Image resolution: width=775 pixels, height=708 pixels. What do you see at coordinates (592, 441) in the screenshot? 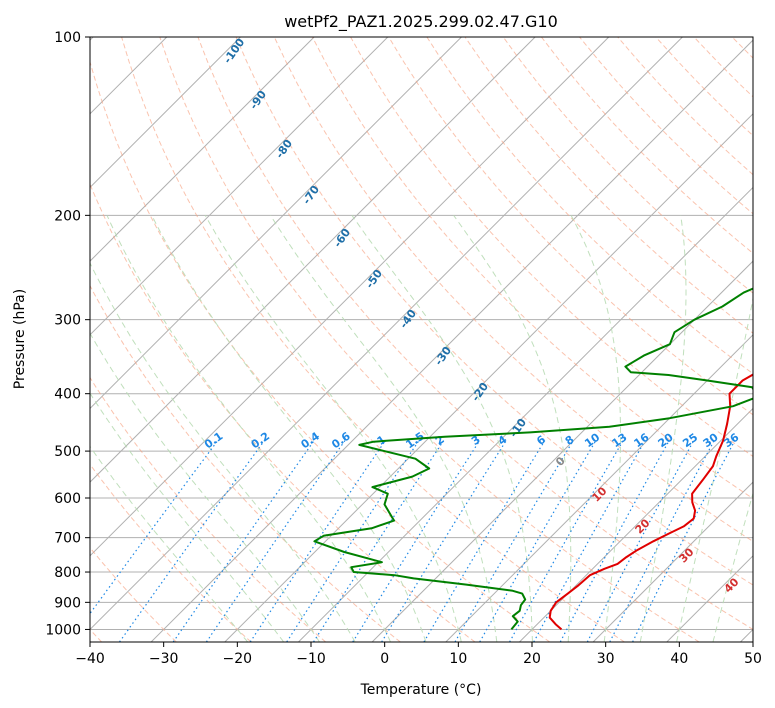
I see `mixing-ratio-label: 10` at bounding box center [592, 441].